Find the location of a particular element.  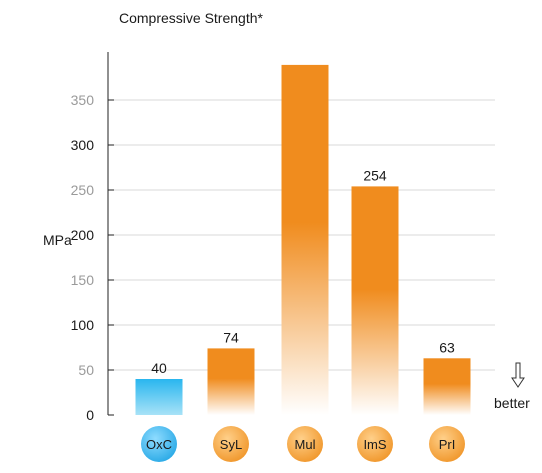

category-badge-mul is located at coordinates (305, 444).